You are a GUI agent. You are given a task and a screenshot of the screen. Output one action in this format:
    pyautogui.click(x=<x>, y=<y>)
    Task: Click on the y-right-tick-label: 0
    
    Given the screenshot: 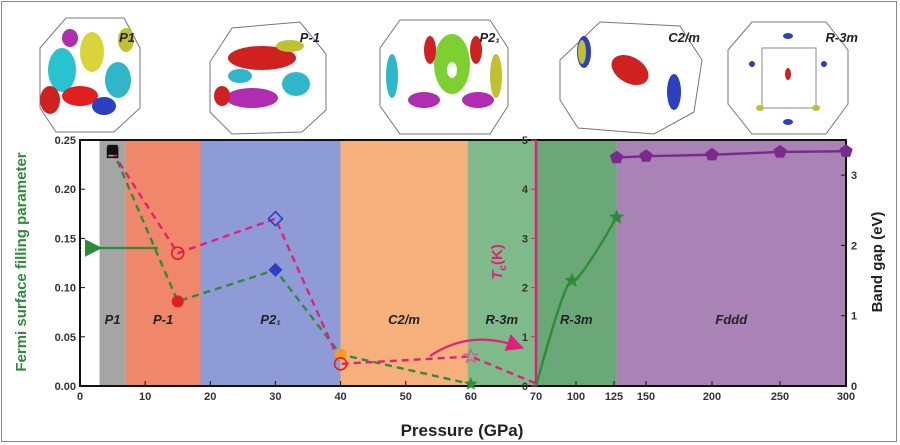 What is the action you would take?
    pyautogui.click(x=854, y=387)
    